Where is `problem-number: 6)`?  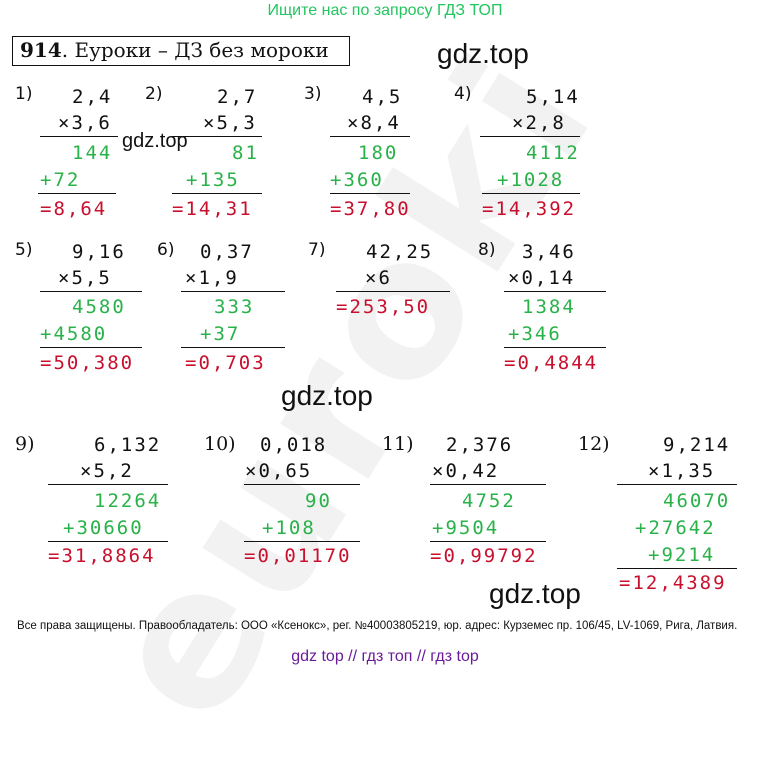 problem-number: 6) is located at coordinates (166, 250).